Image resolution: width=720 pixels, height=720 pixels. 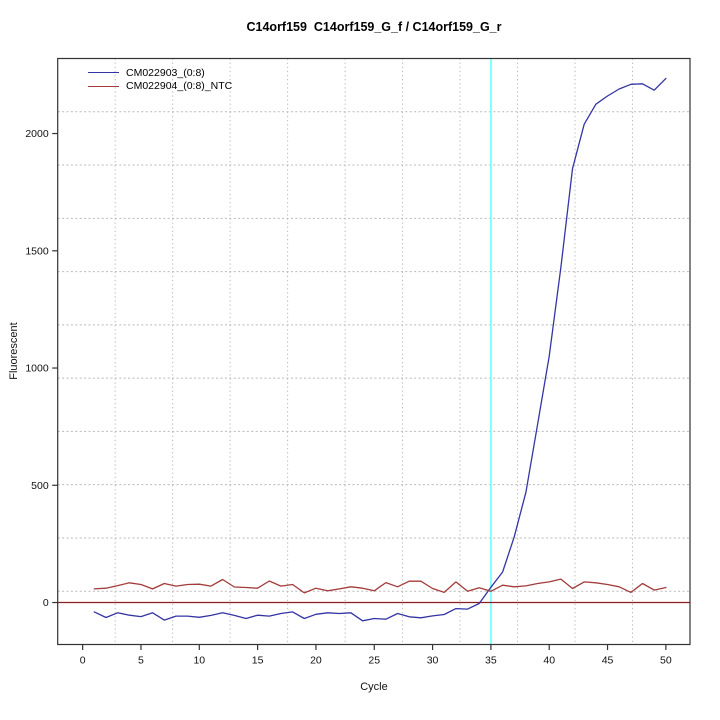 I want to click on legend-item-ntc: CM022904_(0:8)_NTC, so click(x=160, y=87).